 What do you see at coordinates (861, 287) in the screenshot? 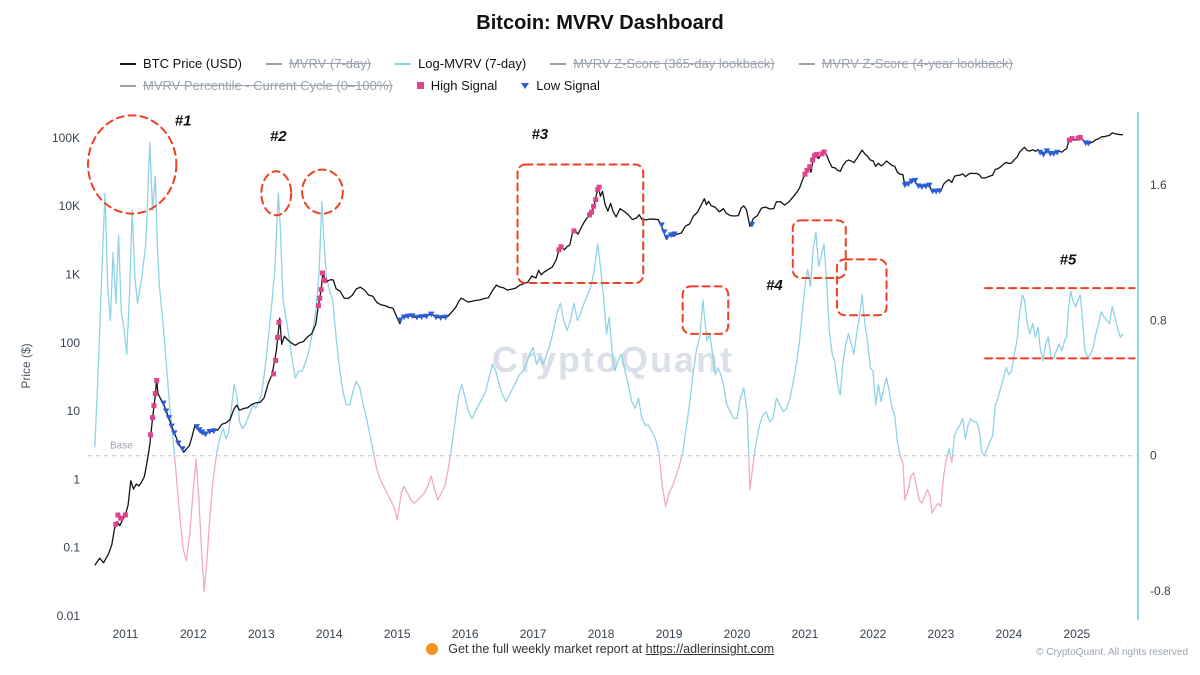
I see `annotation-4c` at bounding box center [861, 287].